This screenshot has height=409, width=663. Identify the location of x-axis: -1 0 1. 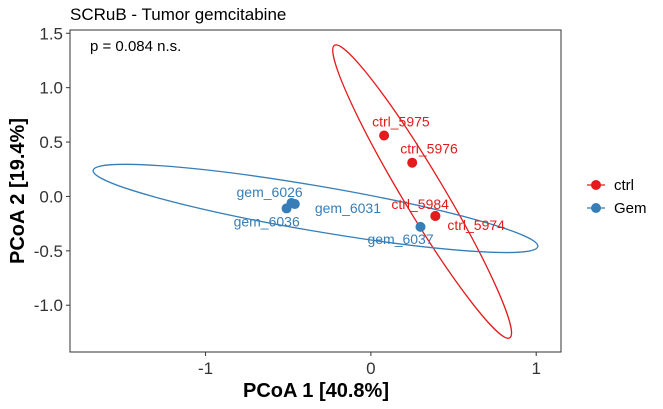
(369, 365).